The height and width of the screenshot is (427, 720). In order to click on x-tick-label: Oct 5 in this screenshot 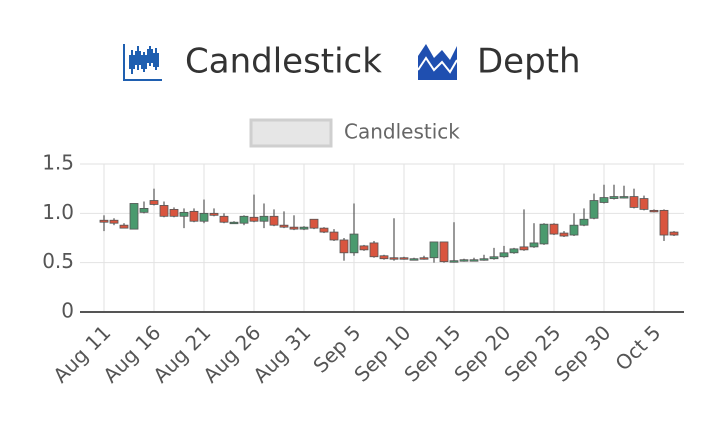, I will do `click(638, 347)`.